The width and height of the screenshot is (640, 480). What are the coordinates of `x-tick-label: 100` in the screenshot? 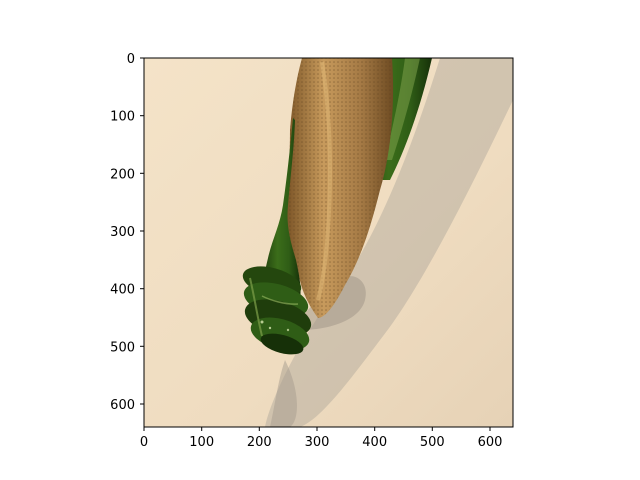 It's located at (201, 442).